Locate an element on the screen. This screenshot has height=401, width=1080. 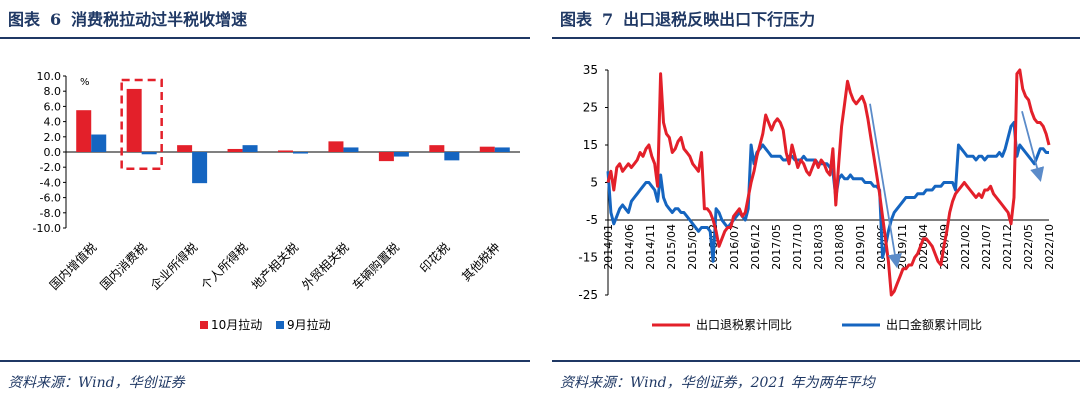
y-tick-label: -8.0 is located at coordinates (50, 213).